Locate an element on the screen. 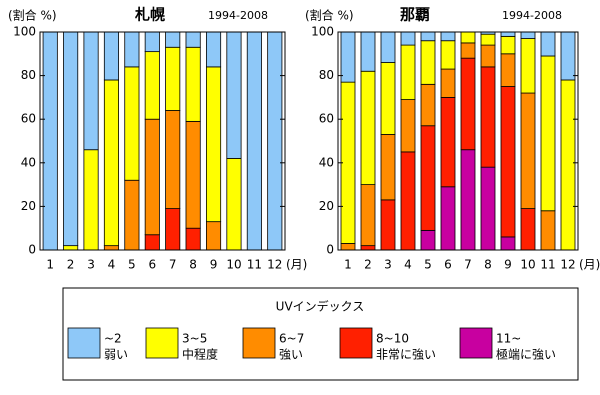 The image size is (600, 395). x-tick-label: 5 is located at coordinates (132, 265).